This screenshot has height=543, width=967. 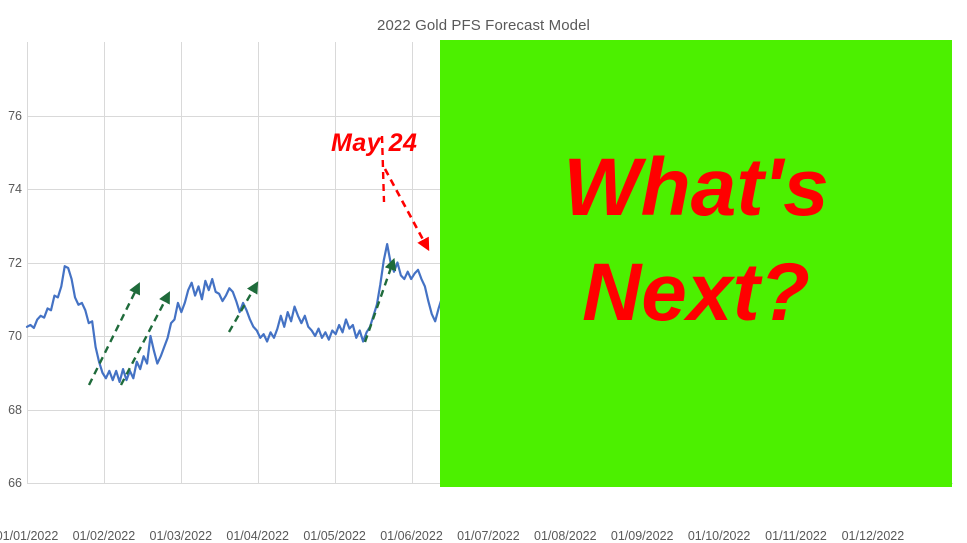 What do you see at coordinates (15, 115) in the screenshot?
I see `y-axis-tick-label: 76` at bounding box center [15, 115].